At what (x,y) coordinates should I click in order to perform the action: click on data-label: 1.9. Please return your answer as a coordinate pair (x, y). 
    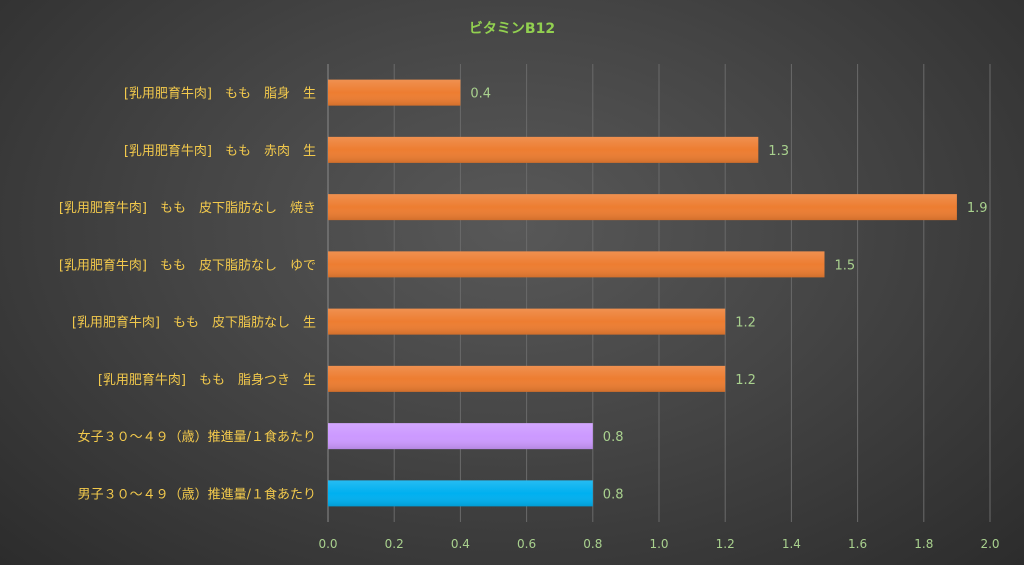
    Looking at the image, I should click on (977, 208).